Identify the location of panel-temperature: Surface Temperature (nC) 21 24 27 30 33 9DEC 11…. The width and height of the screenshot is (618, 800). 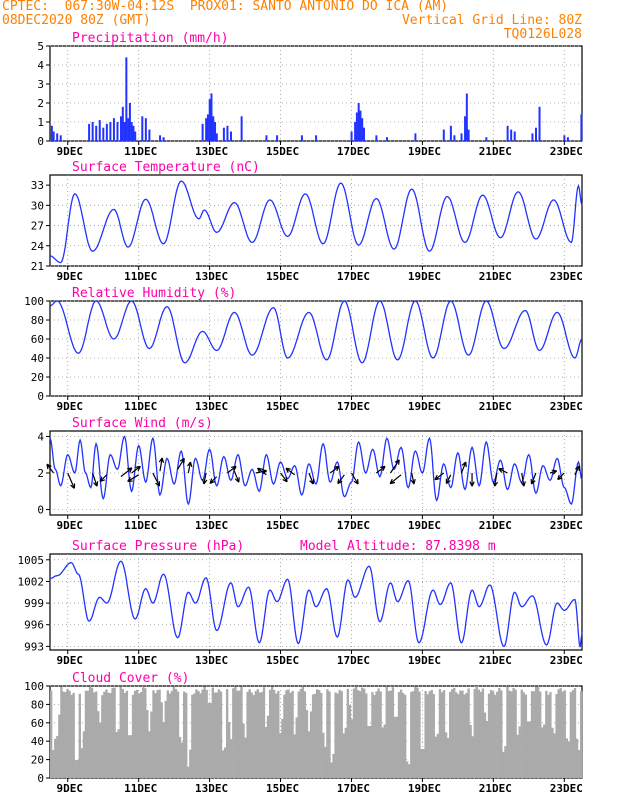
(307, 221).